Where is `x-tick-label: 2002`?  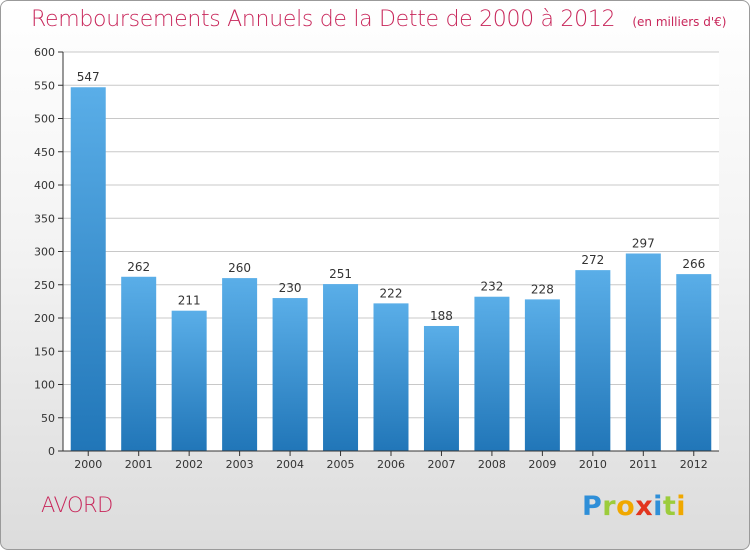 x-tick-label: 2002 is located at coordinates (189, 464).